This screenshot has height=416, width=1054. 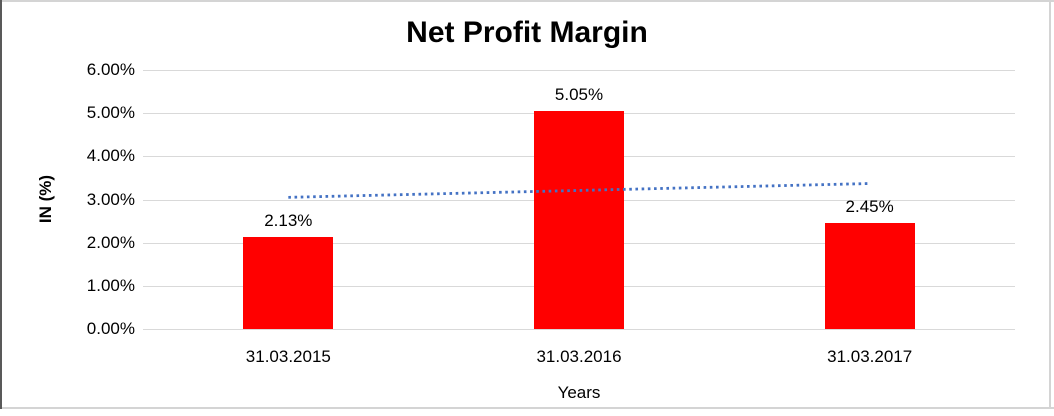 What do you see at coordinates (1, 204) in the screenshot?
I see `frame-border-left` at bounding box center [1, 204].